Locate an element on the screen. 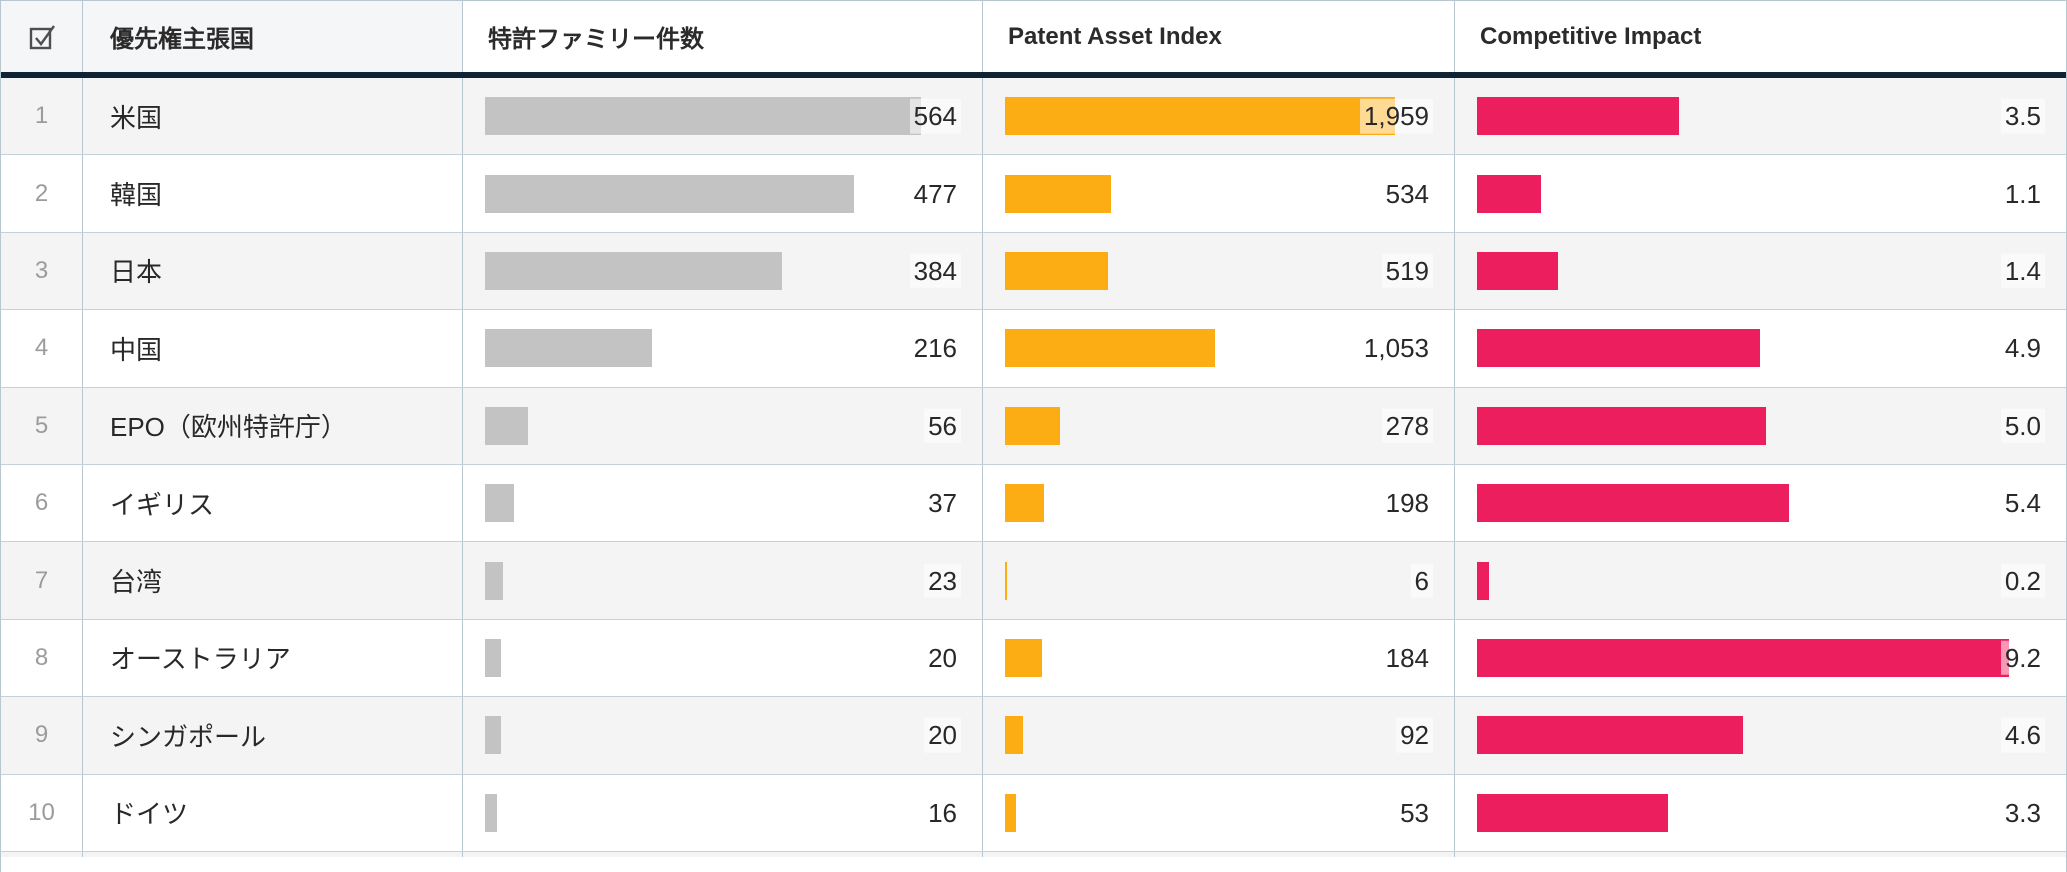 Image resolution: width=2067 pixels, height=872 pixels. family_count-value: 384 is located at coordinates (935, 271).